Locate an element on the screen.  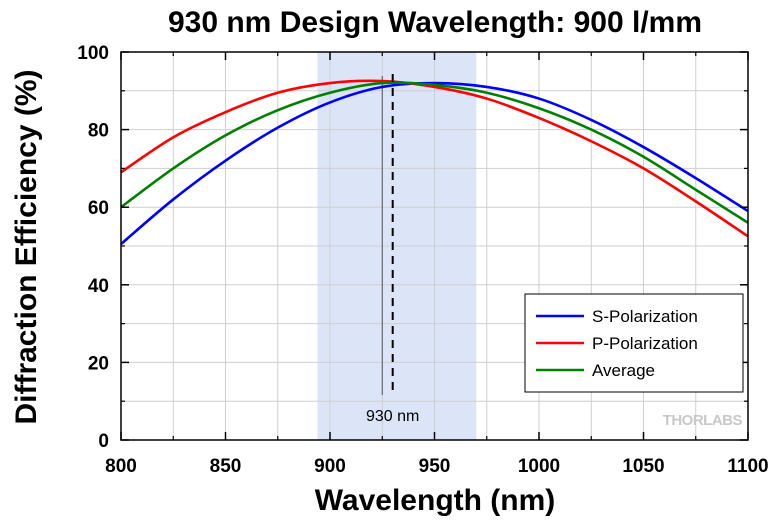
x-tick-label: 950 is located at coordinates (435, 466).